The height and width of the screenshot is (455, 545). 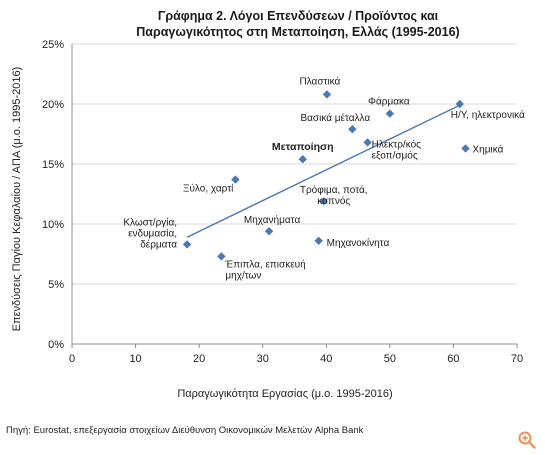 What do you see at coordinates (199, 359) in the screenshot?
I see `x-tick-label: 20` at bounding box center [199, 359].